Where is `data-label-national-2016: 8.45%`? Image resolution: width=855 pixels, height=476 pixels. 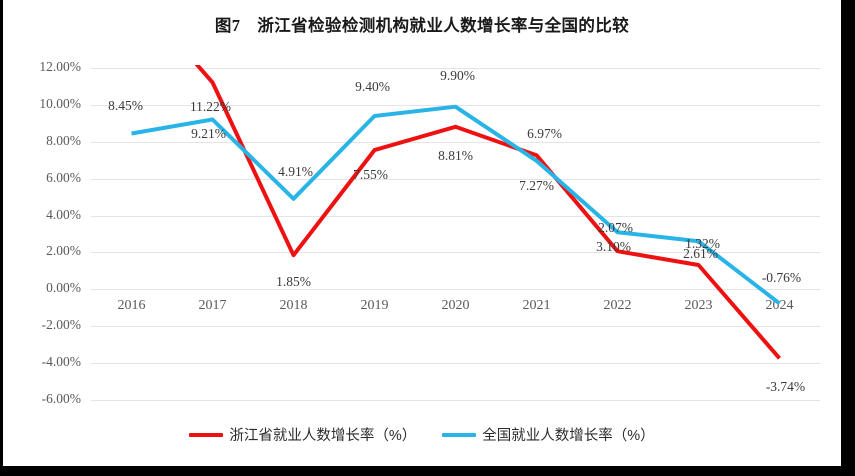
data-label-national-2016: 8.45% is located at coordinates (125, 106).